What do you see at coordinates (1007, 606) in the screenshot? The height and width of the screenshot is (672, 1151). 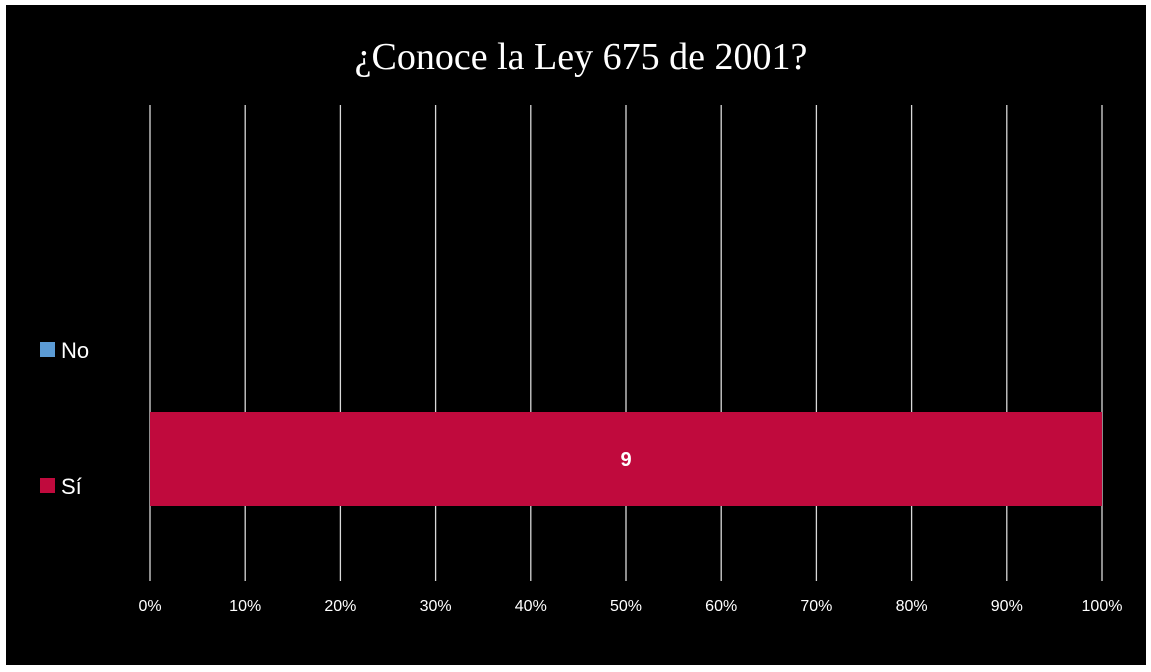 I see `x-tick-label: 90%` at bounding box center [1007, 606].